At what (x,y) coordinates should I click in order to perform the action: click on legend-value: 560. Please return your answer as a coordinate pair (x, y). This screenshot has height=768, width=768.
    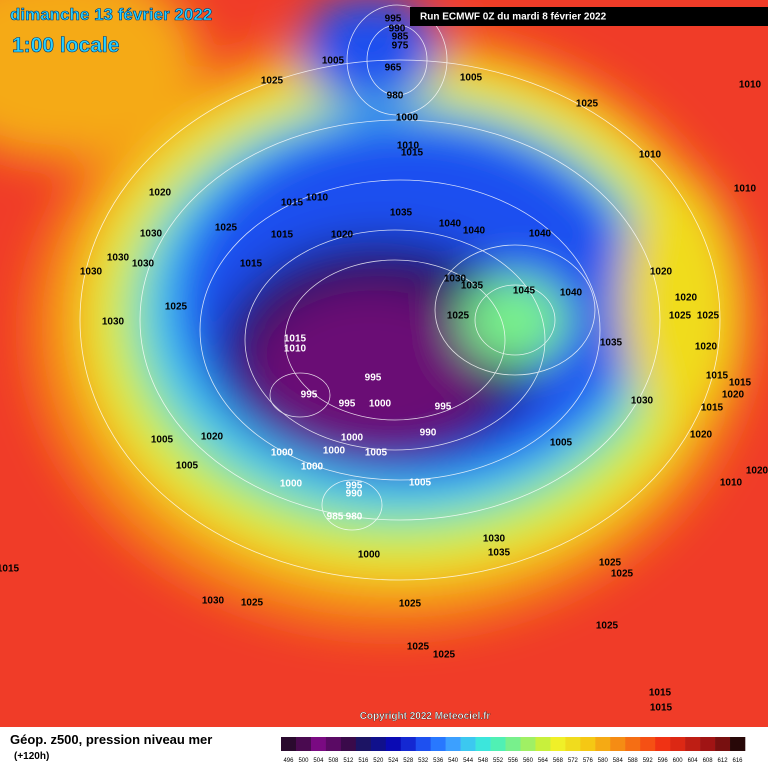
    Looking at the image, I should click on (528, 761).